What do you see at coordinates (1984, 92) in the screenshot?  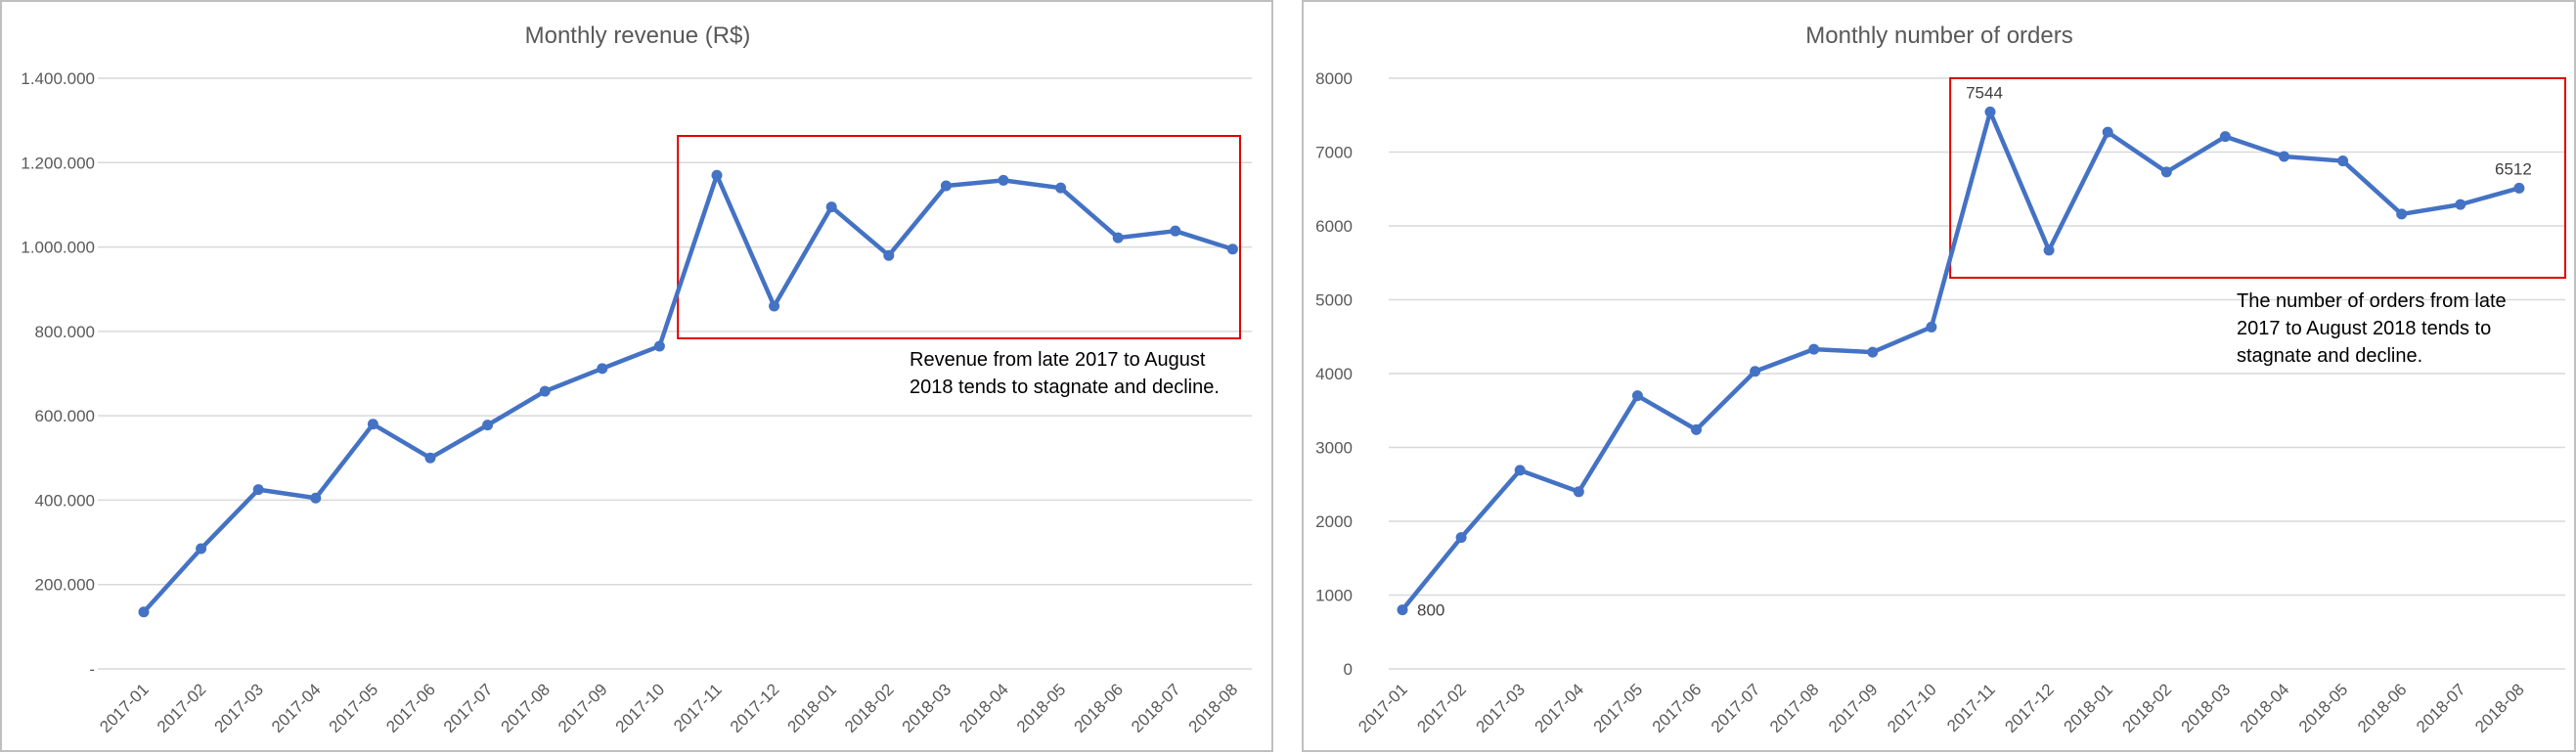 I see `orders-data-label: 7544` at bounding box center [1984, 92].